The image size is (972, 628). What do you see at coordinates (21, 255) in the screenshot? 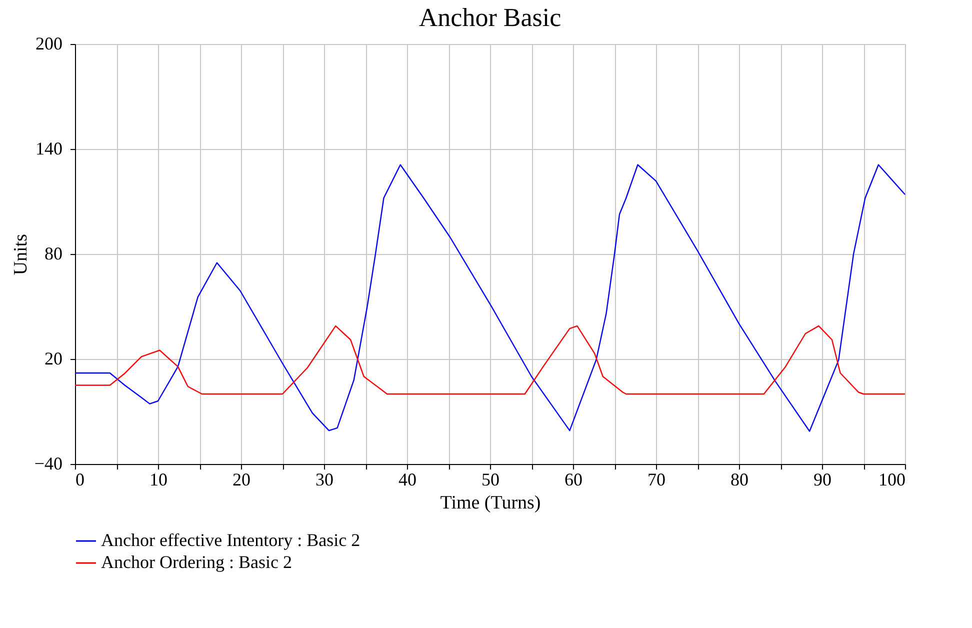
I see `y-axis-title: Units` at bounding box center [21, 255].